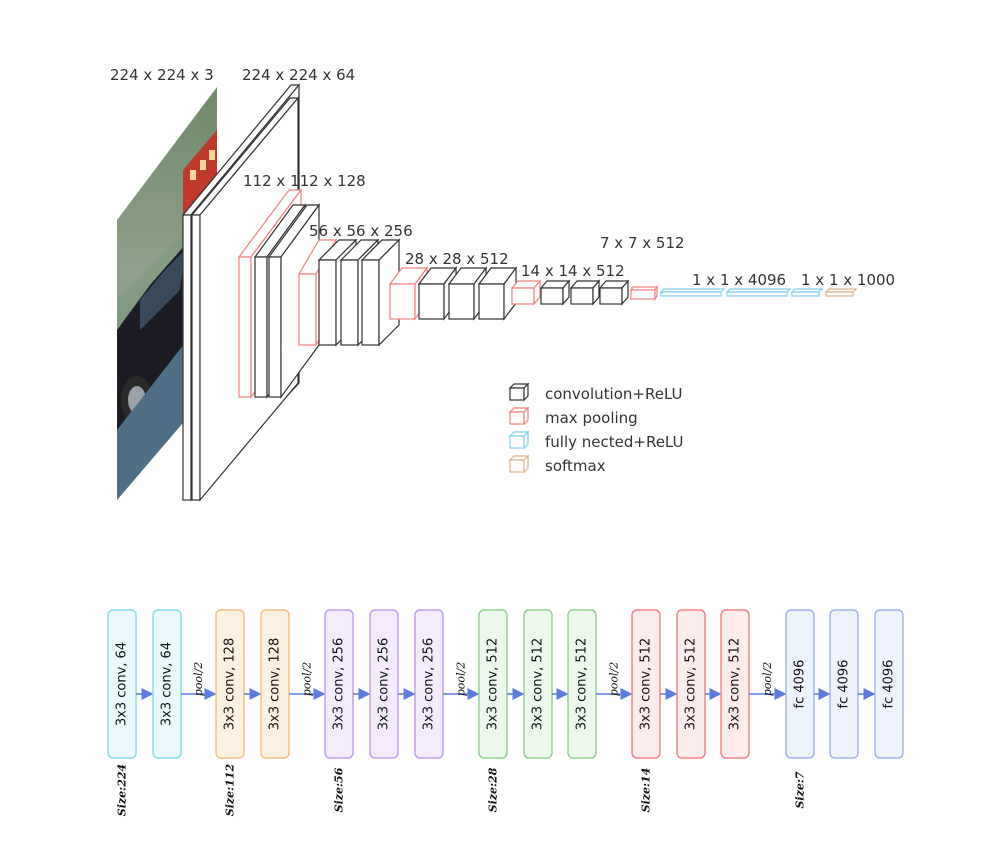  What do you see at coordinates (739, 280) in the screenshot?
I see `dim-label: 1 x 1 x 4096` at bounding box center [739, 280].